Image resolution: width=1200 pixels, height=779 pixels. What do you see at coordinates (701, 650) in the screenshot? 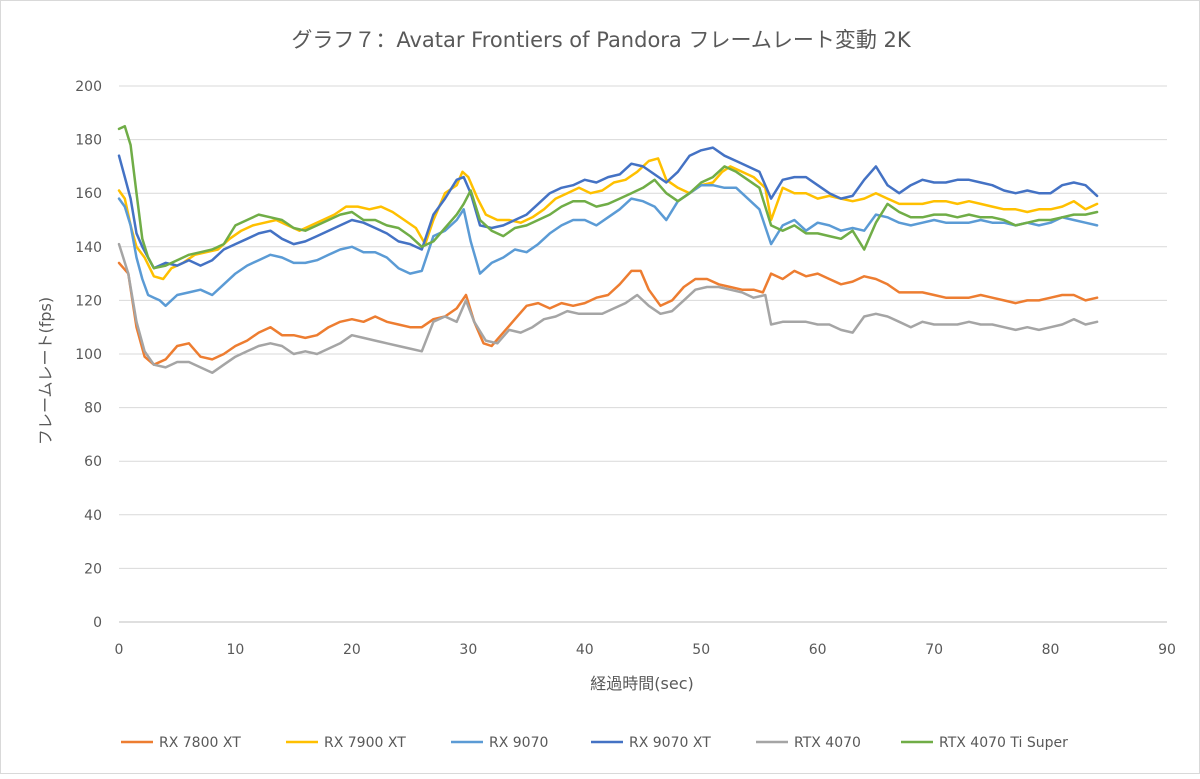
I see `x-tick-label: 50` at bounding box center [701, 650].